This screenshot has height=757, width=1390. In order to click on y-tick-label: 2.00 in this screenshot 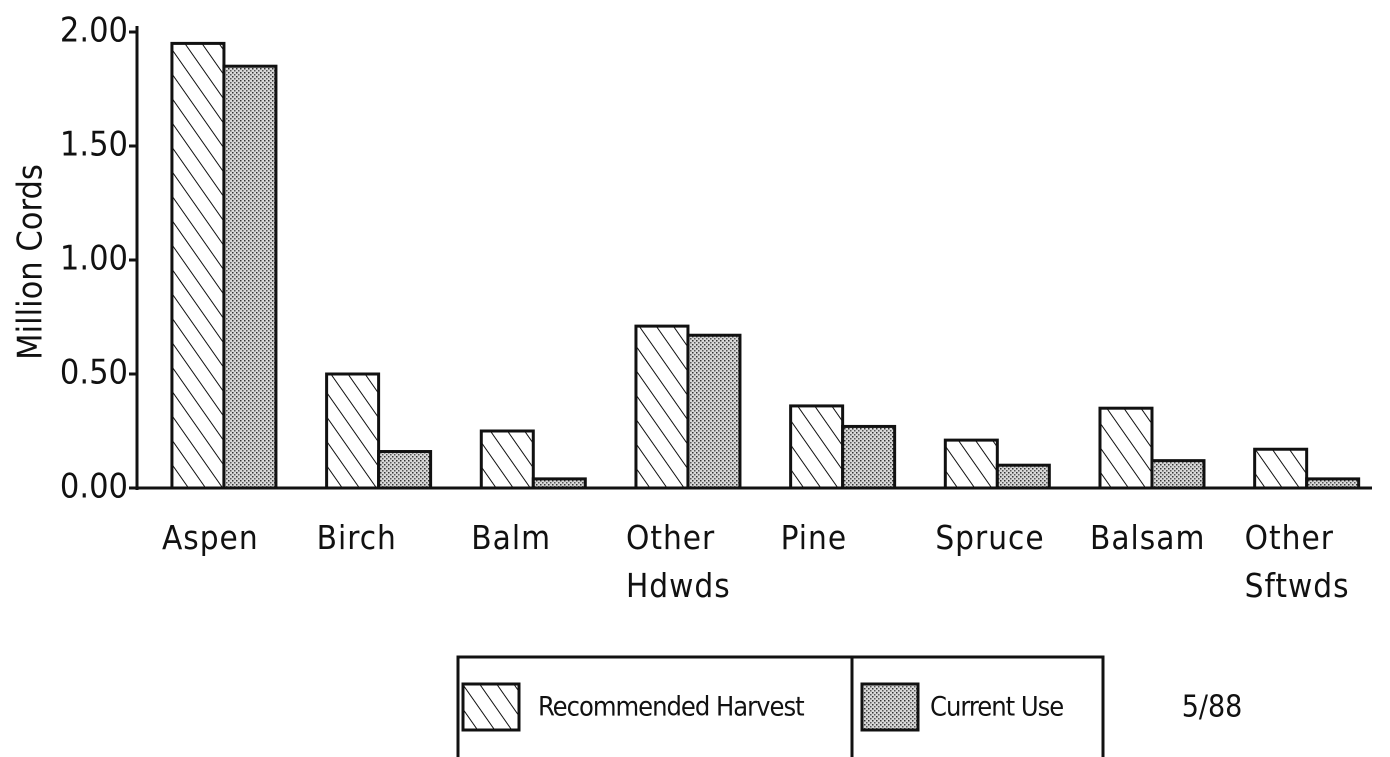, I will do `click(94, 31)`.